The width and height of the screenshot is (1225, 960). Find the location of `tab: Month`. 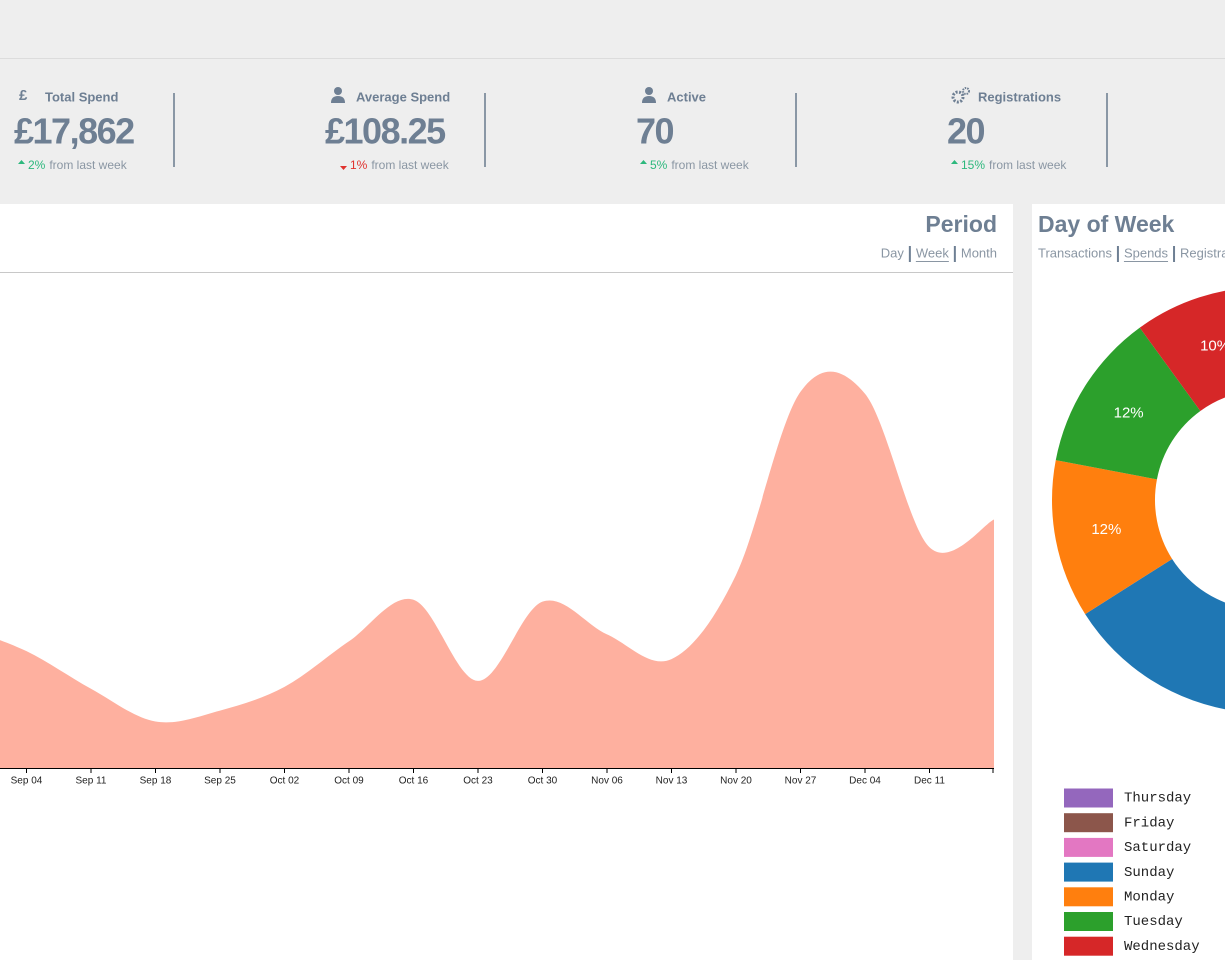

tab: Month is located at coordinates (979, 252).